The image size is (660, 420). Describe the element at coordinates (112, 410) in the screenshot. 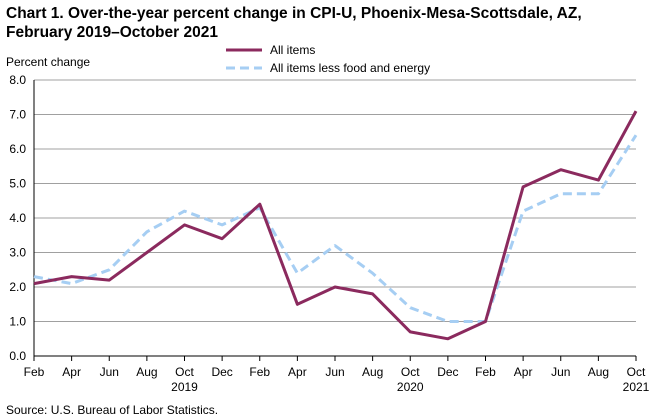

I see `source-note: Source: U.S. Bureau of Labor Statistics.` at that location.